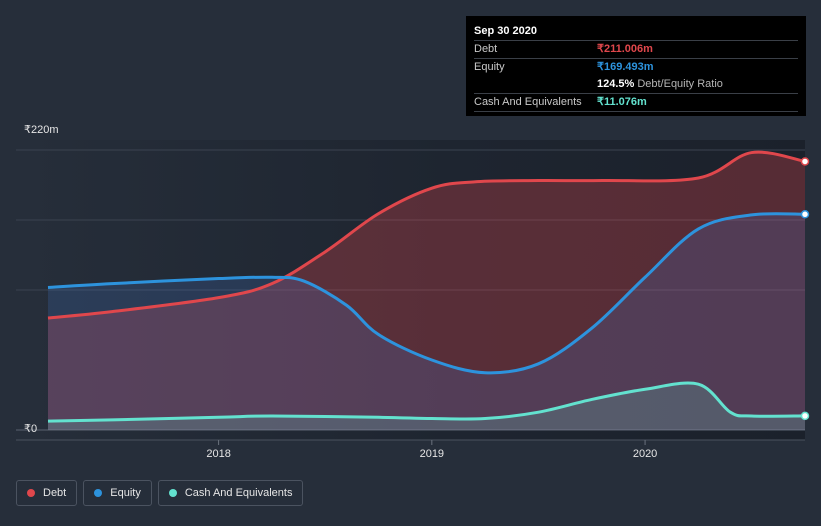  I want to click on equity-end-point, so click(805, 214).